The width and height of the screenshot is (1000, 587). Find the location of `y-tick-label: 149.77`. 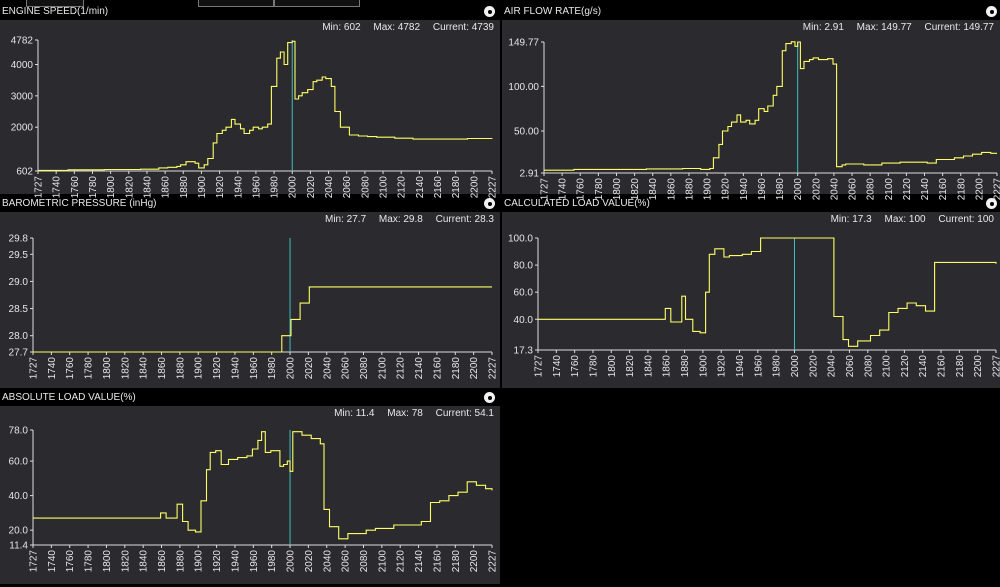

y-tick-label: 149.77 is located at coordinates (523, 43).